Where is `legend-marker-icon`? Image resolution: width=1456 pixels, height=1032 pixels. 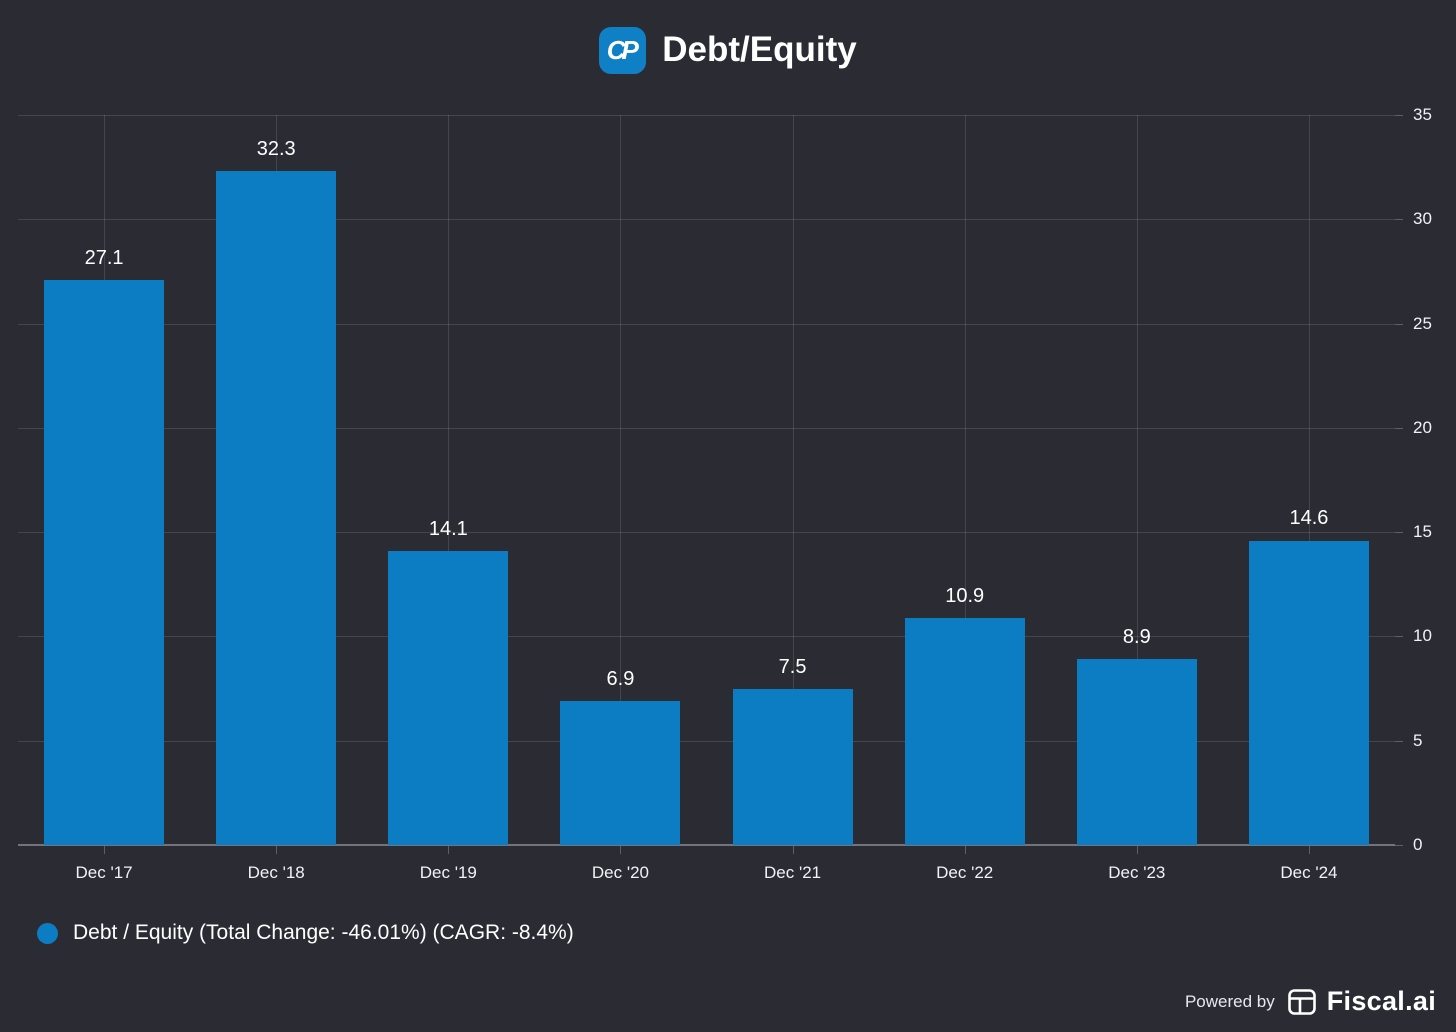 legend-marker-icon is located at coordinates (47, 933).